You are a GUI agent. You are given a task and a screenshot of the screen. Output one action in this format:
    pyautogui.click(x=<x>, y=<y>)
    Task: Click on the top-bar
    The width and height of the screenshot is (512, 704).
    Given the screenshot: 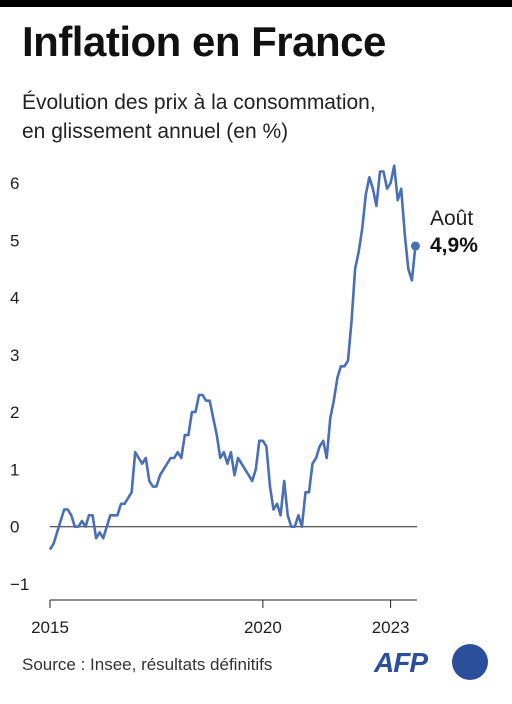 What is the action you would take?
    pyautogui.click(x=256, y=3)
    